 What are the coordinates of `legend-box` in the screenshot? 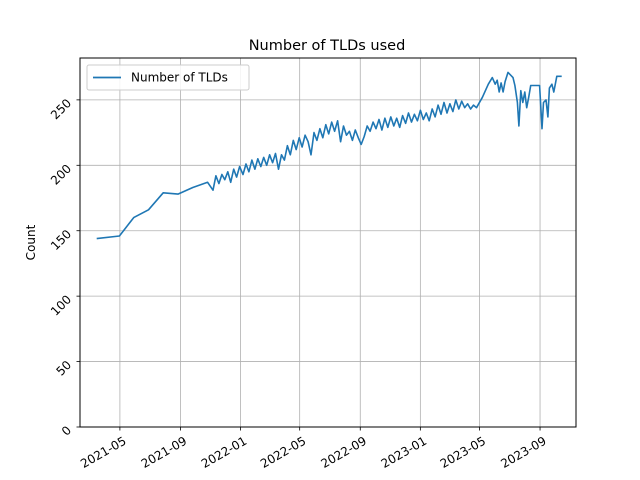 It's located at (168, 77).